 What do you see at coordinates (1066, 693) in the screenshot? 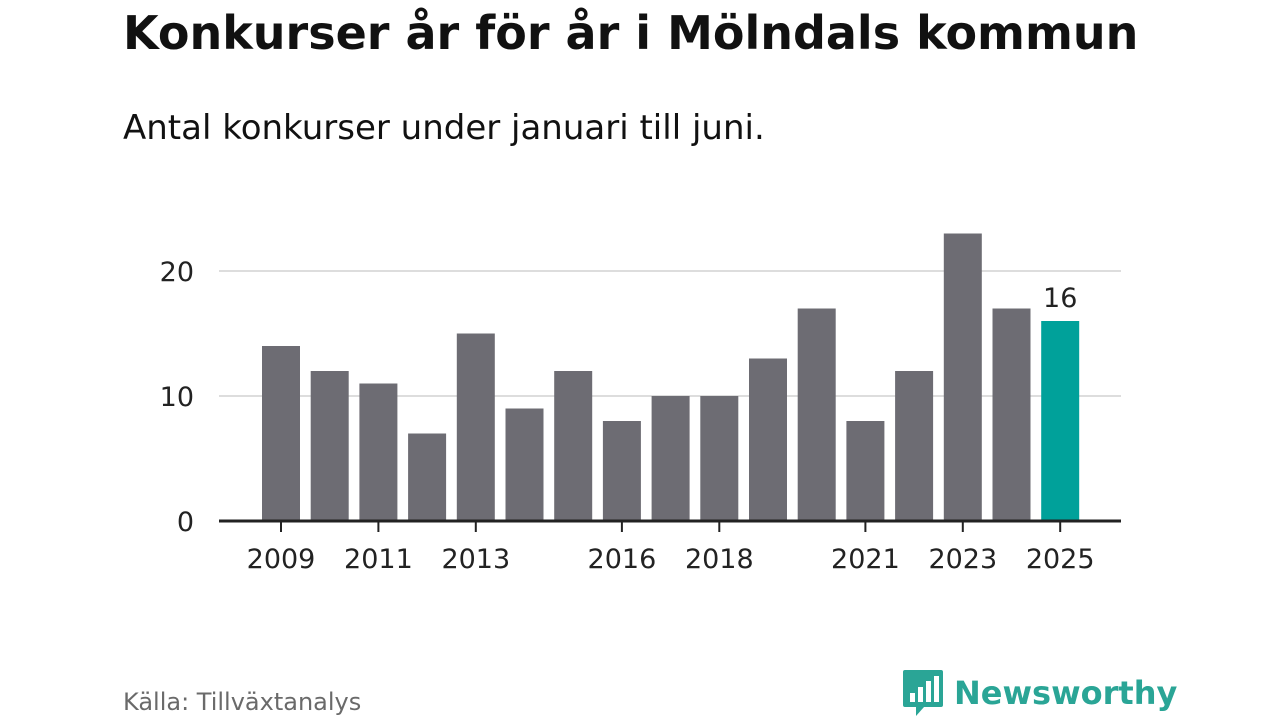
I see `brand-name: Newsworthy` at bounding box center [1066, 693].